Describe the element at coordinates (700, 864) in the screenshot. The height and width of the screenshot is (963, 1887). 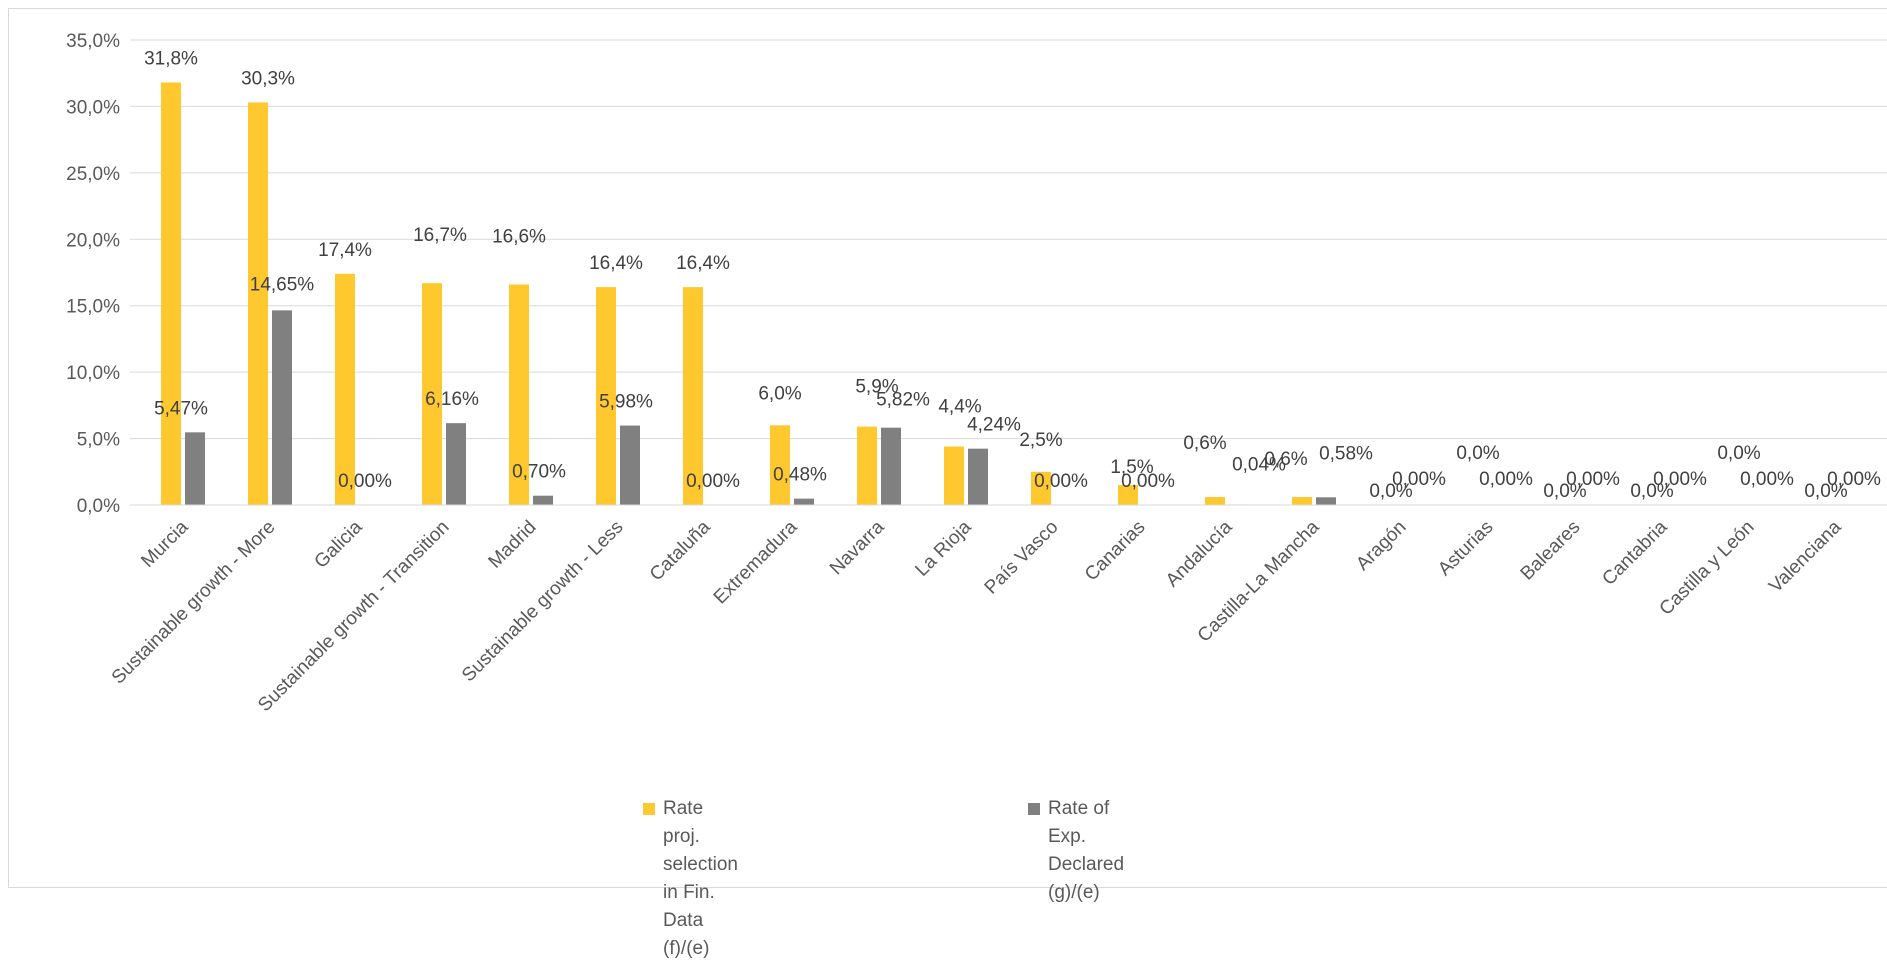
I see `legend-label-selection-line1: Rate proj. selection in Fin. Data` at that location.